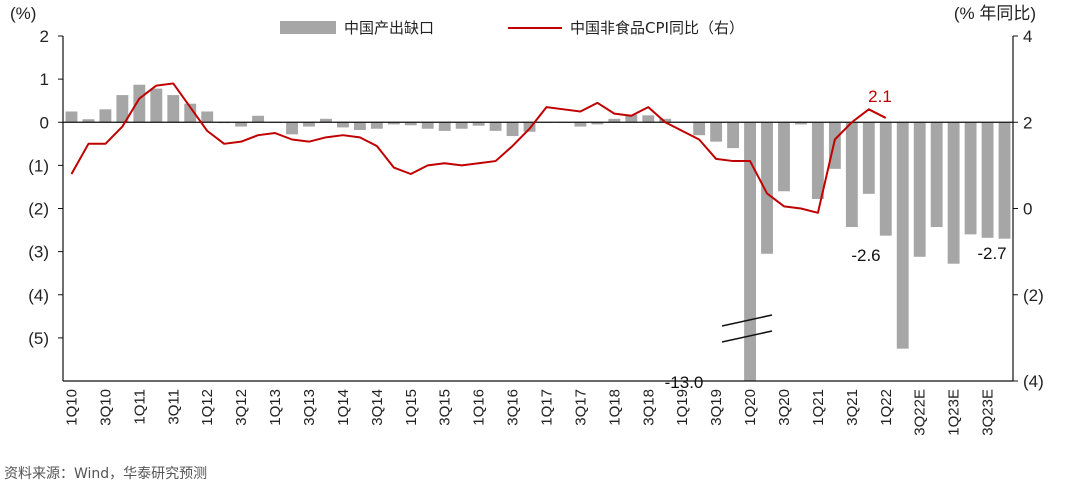  Describe the element at coordinates (750, 407) in the screenshot. I see `x-tick-label: 1Q20` at that location.